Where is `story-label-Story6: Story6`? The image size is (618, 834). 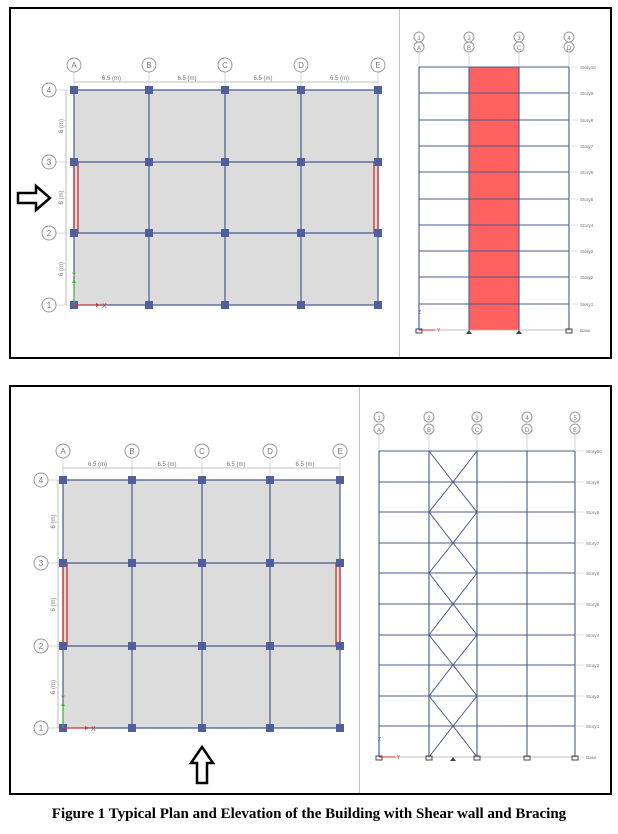 story-label-Story6: Story6 is located at coordinates (593, 573).